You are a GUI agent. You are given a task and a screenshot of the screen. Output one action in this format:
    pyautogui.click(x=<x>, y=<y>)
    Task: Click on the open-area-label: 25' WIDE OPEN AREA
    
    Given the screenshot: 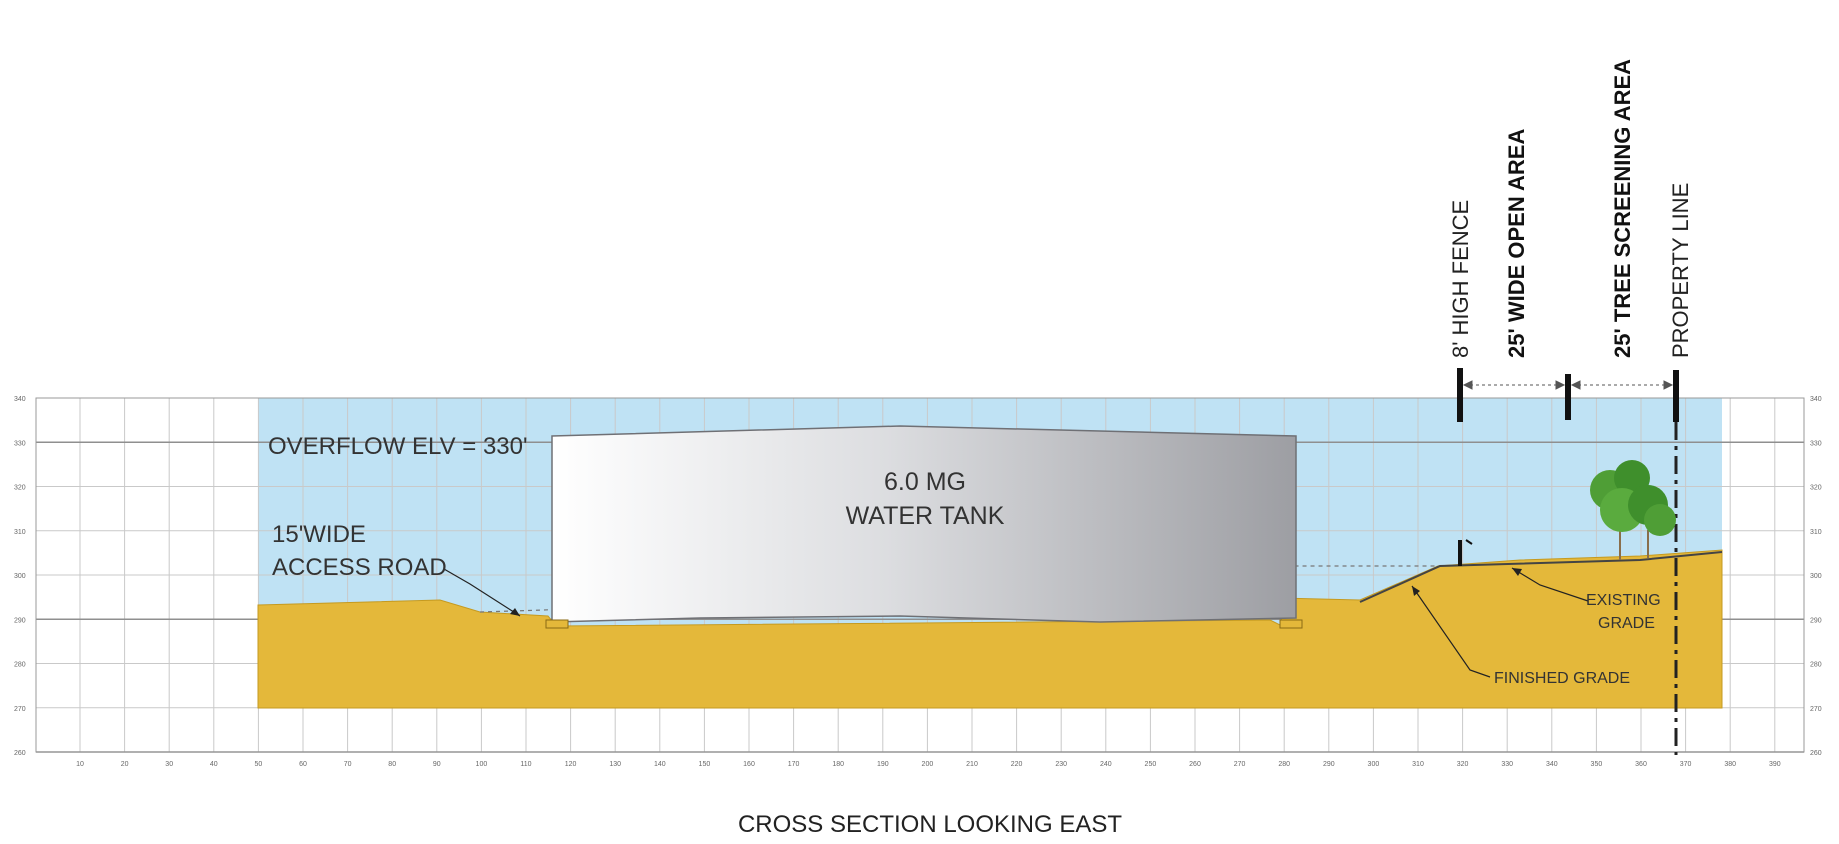 What is the action you would take?
    pyautogui.click(x=1516, y=243)
    